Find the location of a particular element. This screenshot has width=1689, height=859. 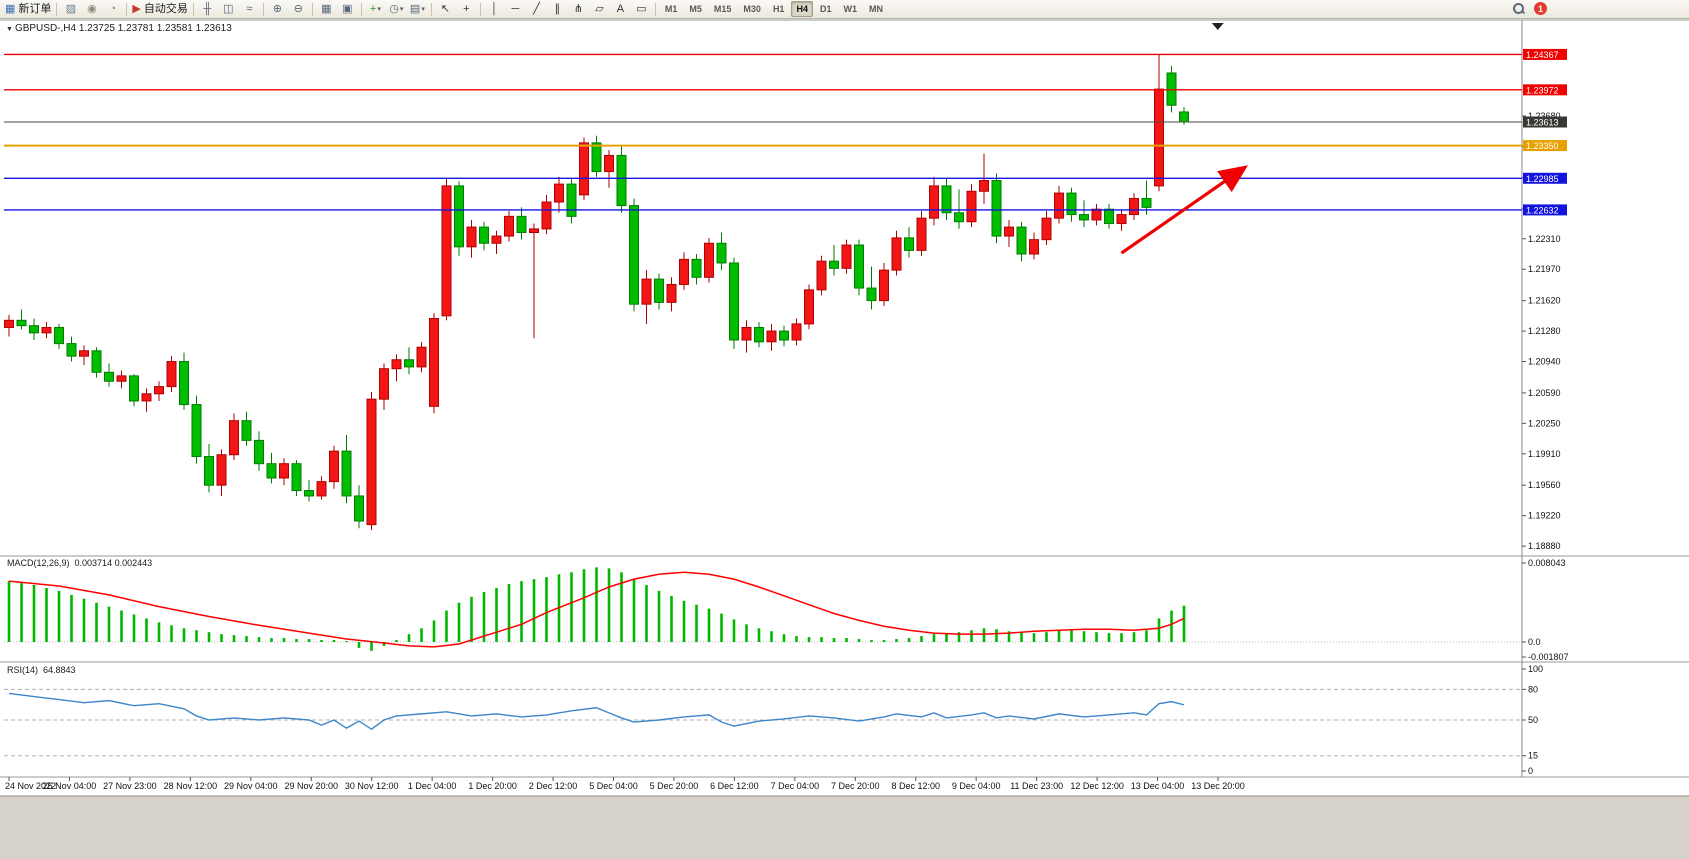

charts-icon: ▨ is located at coordinates (70, 9).